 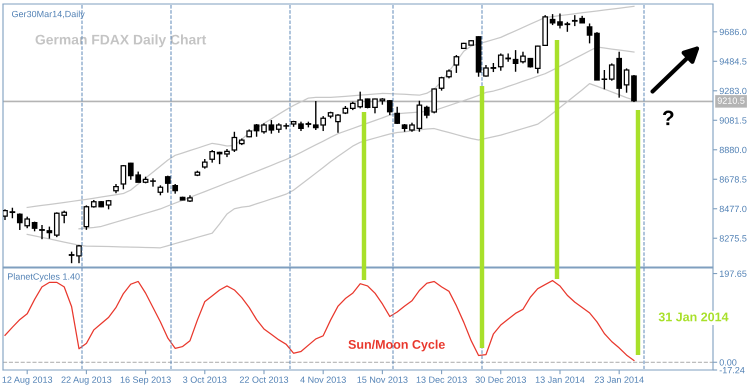 What do you see at coordinates (441, 379) in the screenshot?
I see `x-tick-label: 13 Dec 2013` at bounding box center [441, 379].